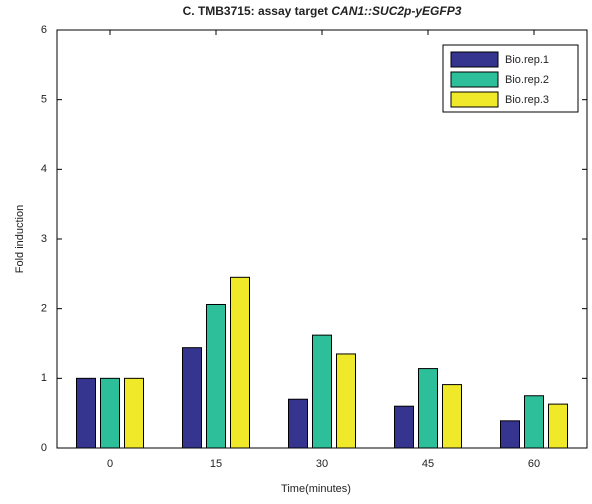 The height and width of the screenshot is (504, 592). Describe the element at coordinates (44, 309) in the screenshot. I see `y-tick-label: 2` at that location.